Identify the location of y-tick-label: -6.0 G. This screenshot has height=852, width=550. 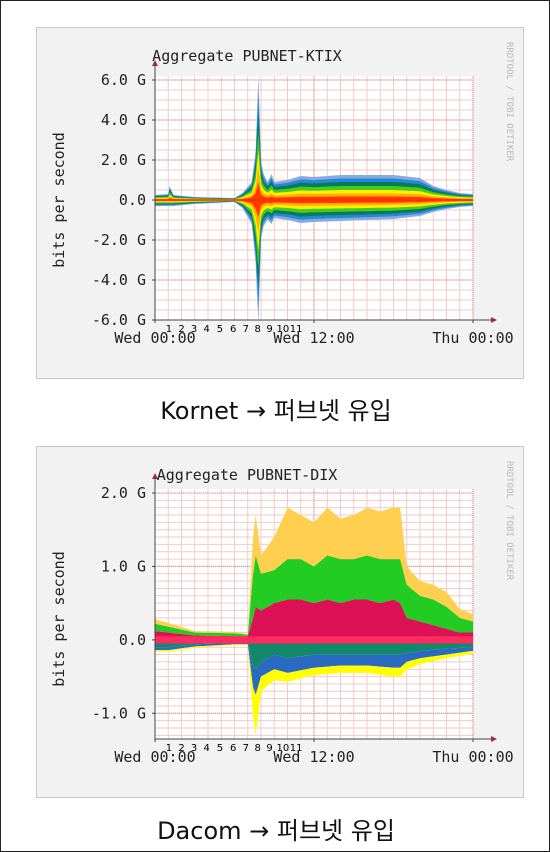
(119, 320).